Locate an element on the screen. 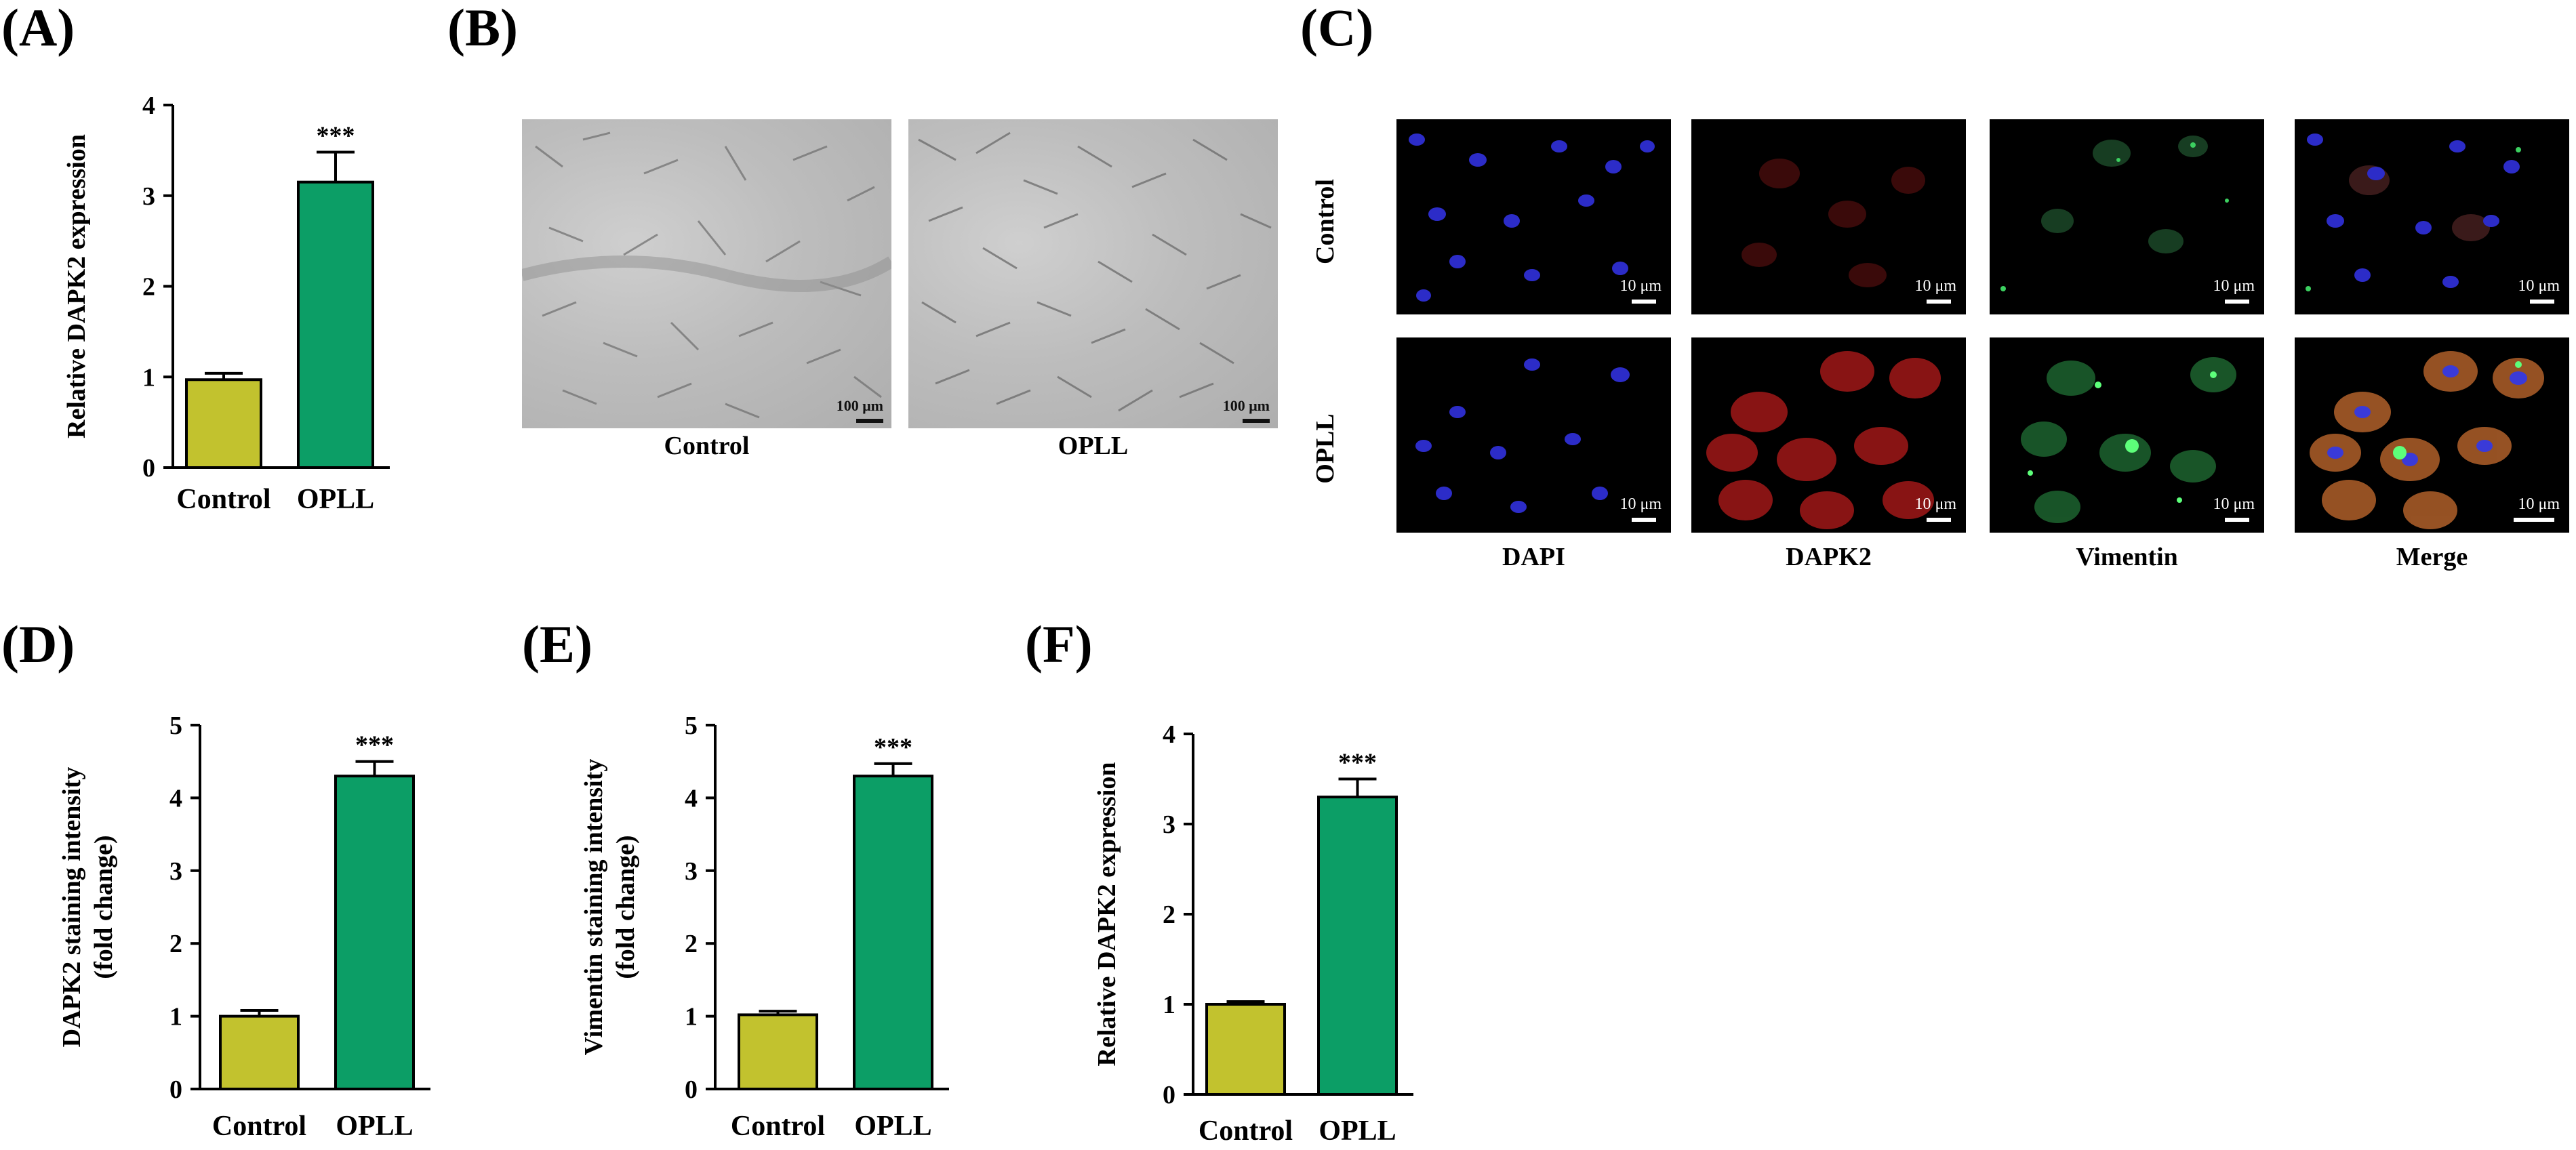 This screenshot has width=2576, height=1150. vimentin-signal is located at coordinates (2114, 213).